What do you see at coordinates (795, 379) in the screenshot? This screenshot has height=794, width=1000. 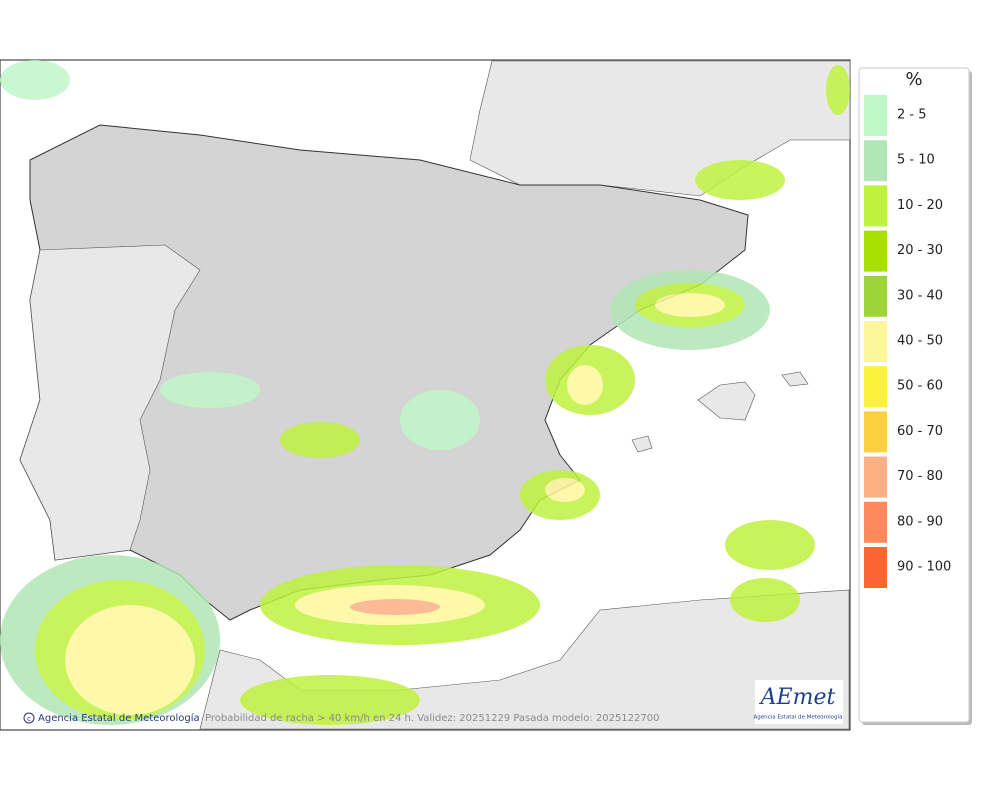 I see `menorca` at bounding box center [795, 379].